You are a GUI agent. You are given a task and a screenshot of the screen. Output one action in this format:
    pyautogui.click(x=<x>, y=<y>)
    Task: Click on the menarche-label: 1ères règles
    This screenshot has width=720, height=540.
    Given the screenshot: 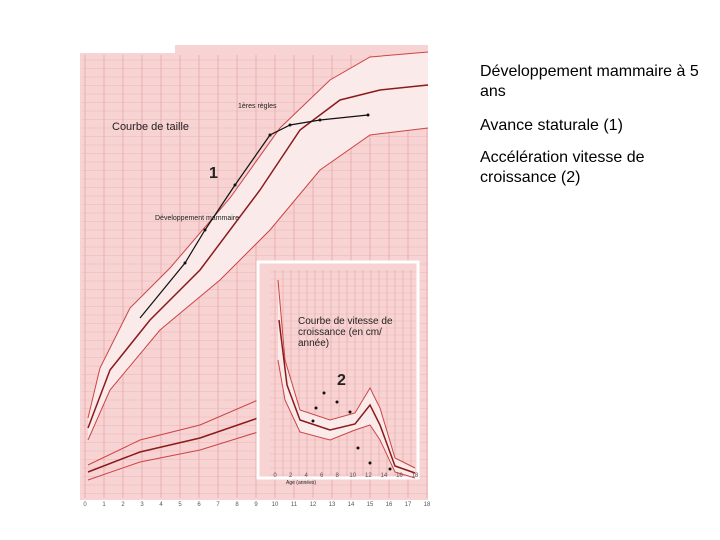 What is the action you would take?
    pyautogui.click(x=257, y=106)
    